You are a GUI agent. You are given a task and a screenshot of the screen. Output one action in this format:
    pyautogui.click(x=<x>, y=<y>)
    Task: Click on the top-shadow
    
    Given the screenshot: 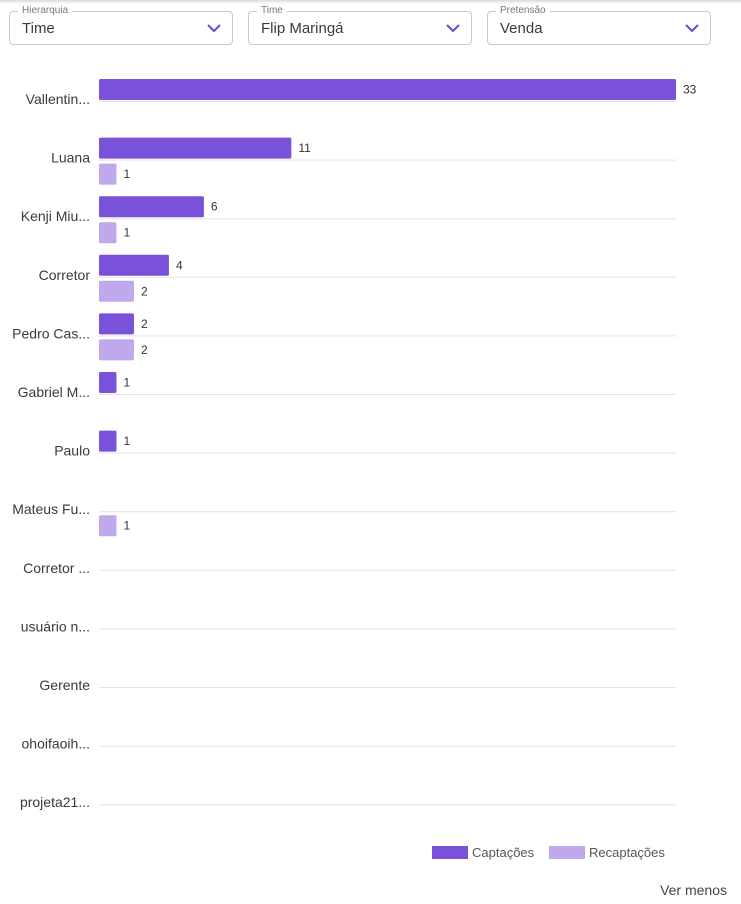 What is the action you would take?
    pyautogui.click(x=370, y=2)
    